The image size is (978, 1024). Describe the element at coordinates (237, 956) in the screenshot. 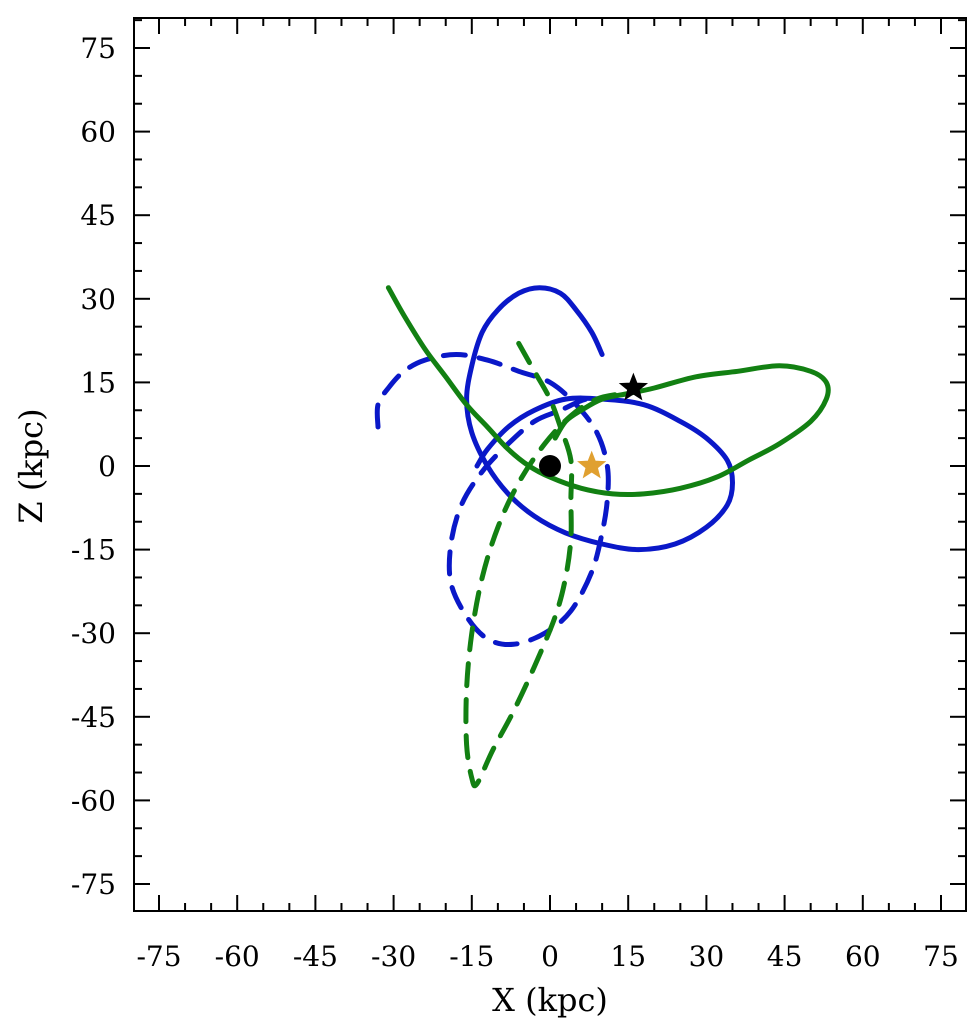

I see `x-tick-label: -60` at that location.